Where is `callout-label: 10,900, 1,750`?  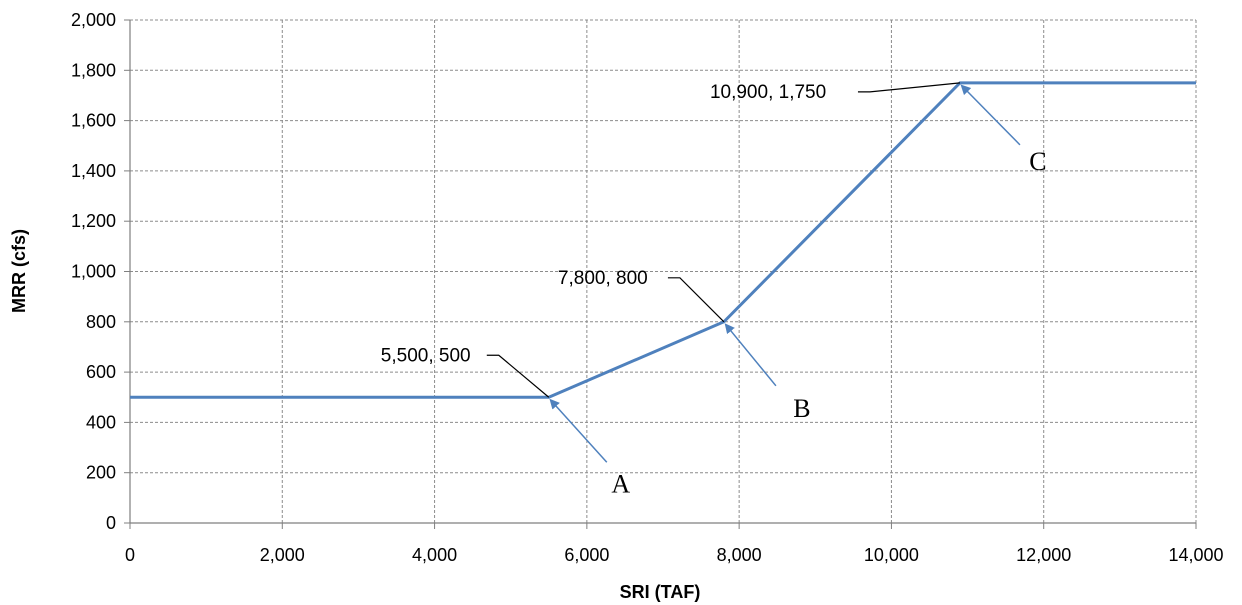
callout-label: 10,900, 1,750 is located at coordinates (768, 92).